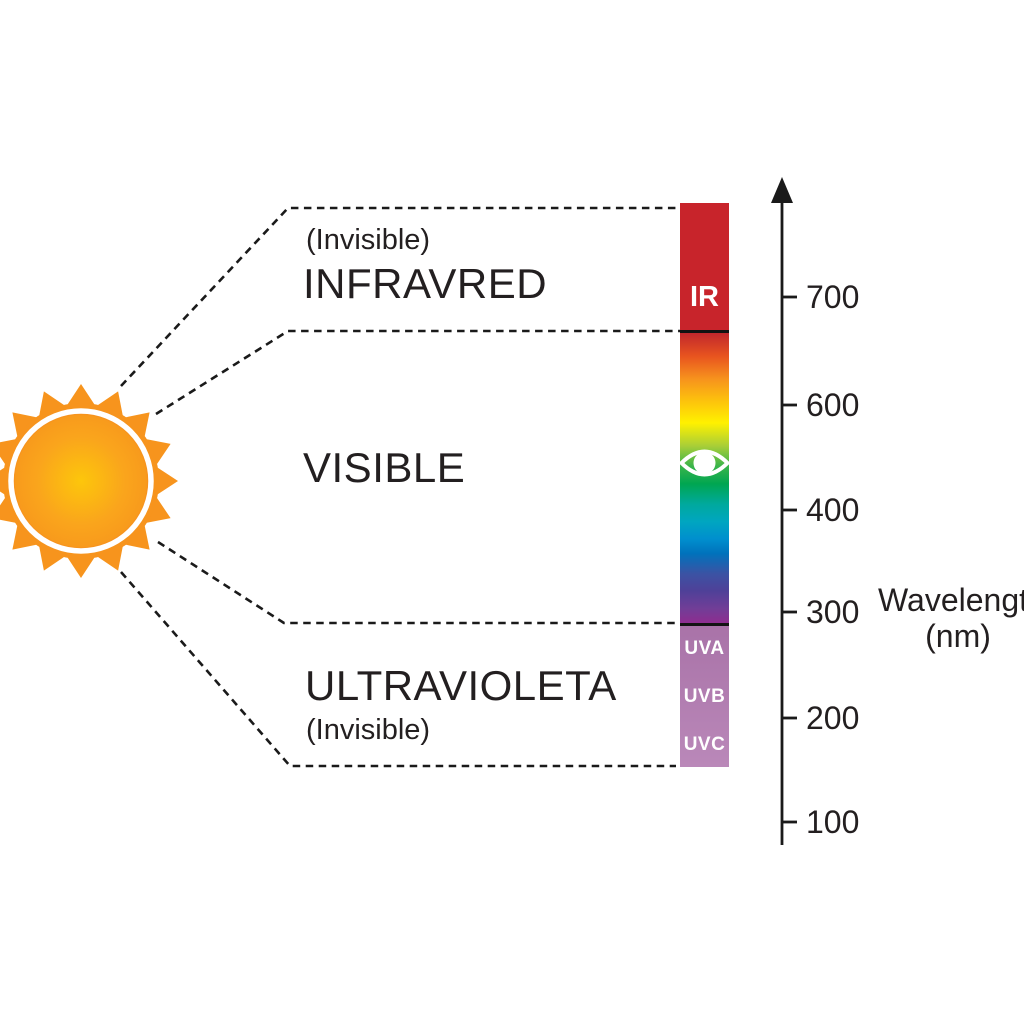 The image size is (1024, 1024). What do you see at coordinates (704, 478) in the screenshot?
I see `spectrum-bar-visible-gradient` at bounding box center [704, 478].